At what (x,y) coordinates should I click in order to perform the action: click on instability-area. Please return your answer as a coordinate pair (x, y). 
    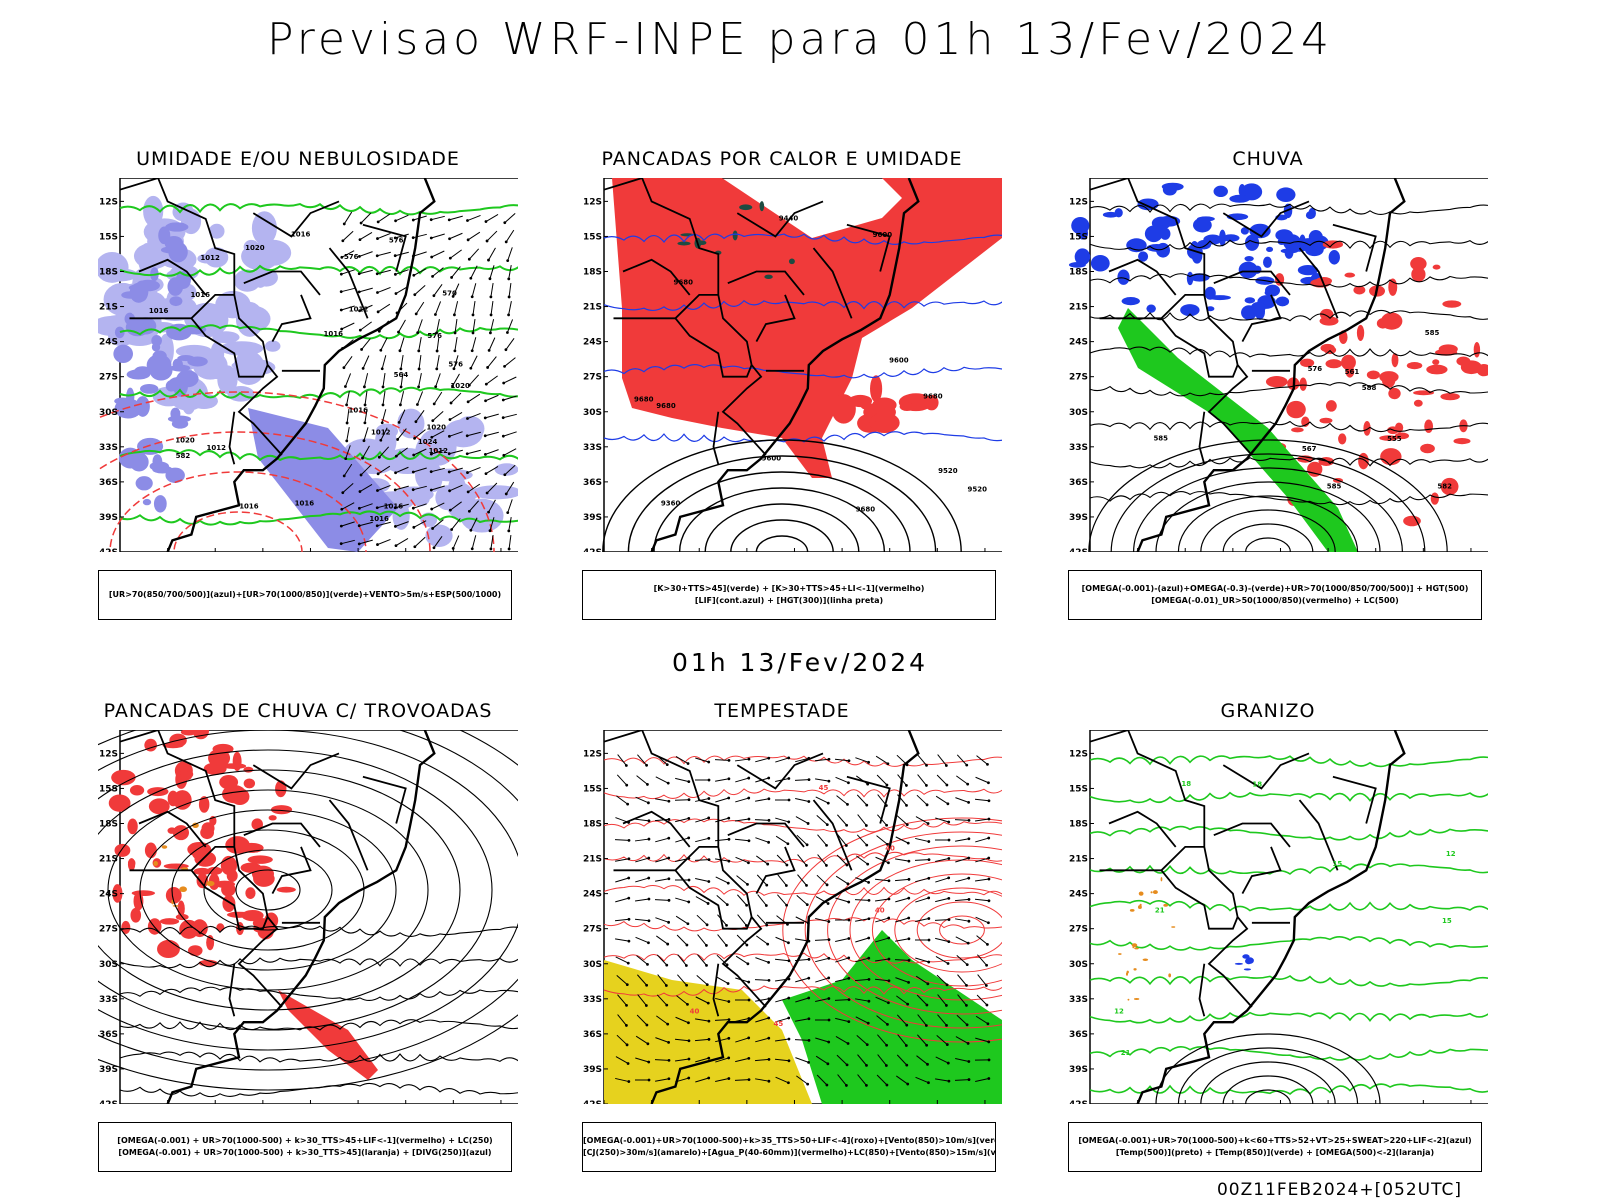
    Looking at the image, I should click on (876, 389).